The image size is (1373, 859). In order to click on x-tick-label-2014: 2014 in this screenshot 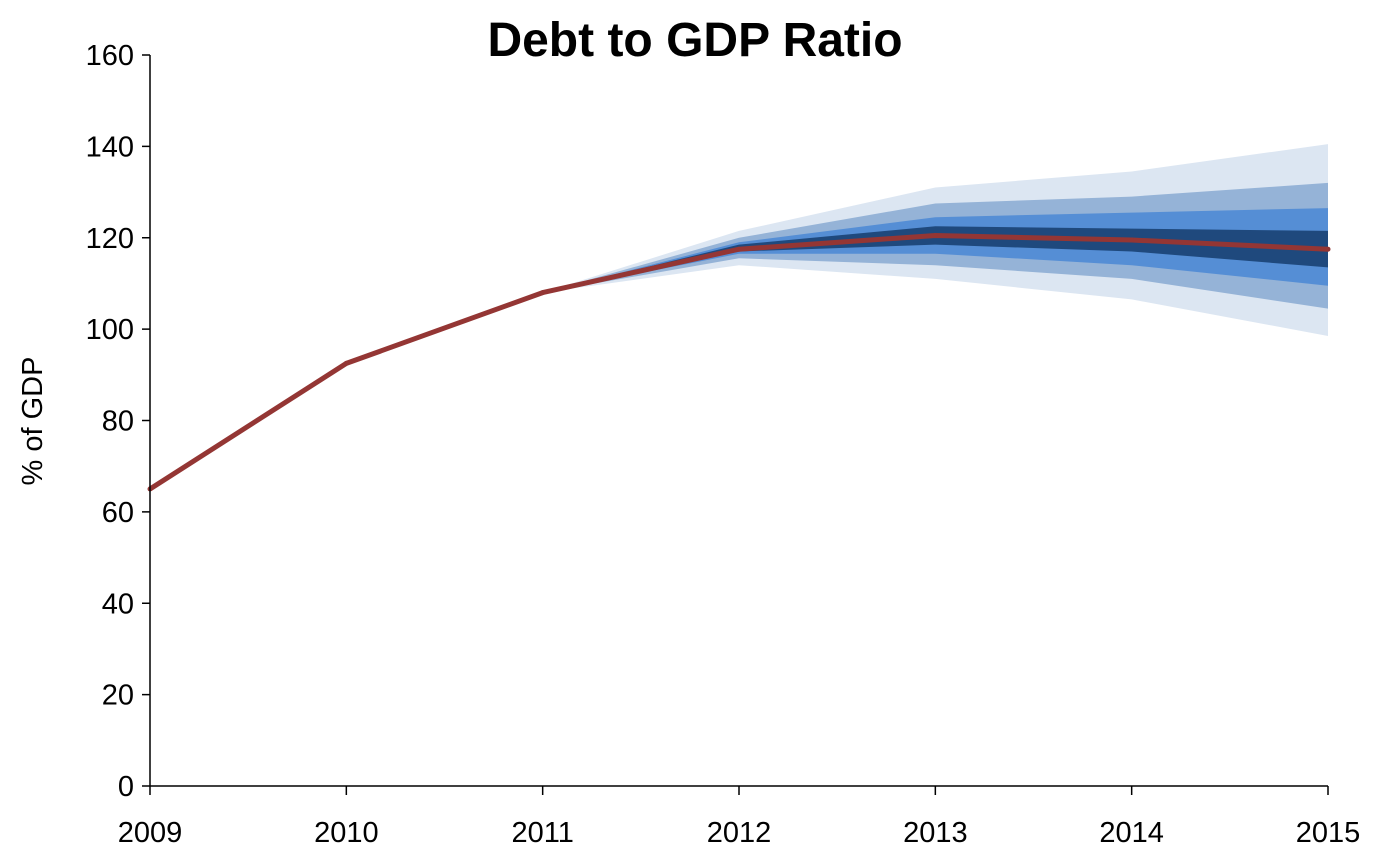, I will do `click(1131, 833)`.